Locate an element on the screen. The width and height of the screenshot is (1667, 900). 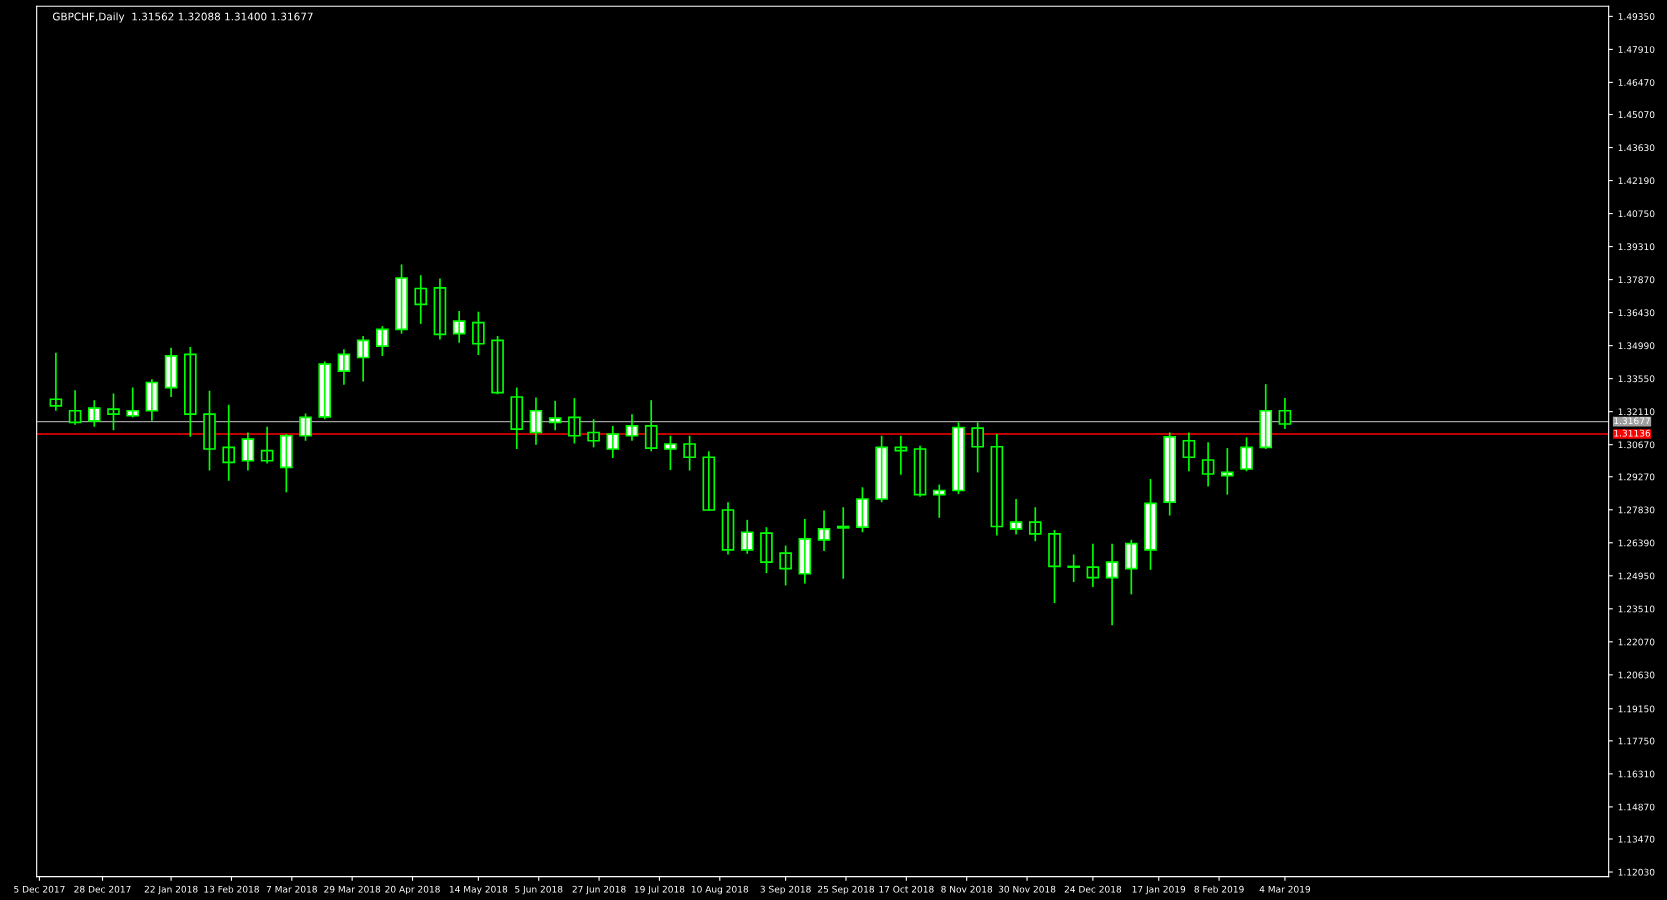
x-tick-label: 3 Sep 2018 is located at coordinates (785, 890).